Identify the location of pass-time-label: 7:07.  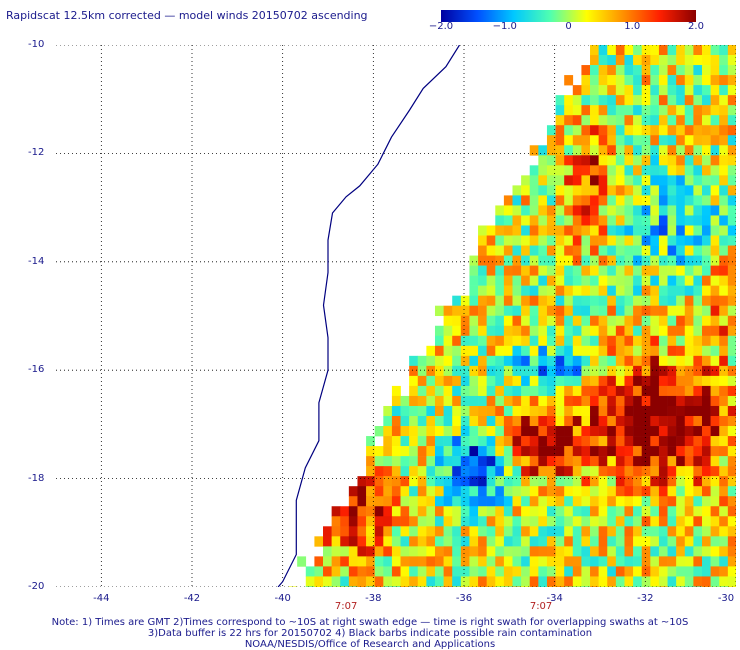
(541, 606).